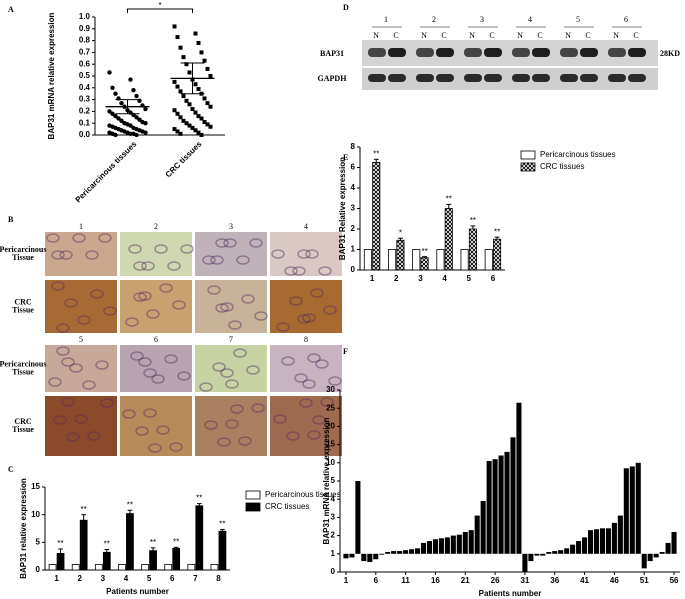 Image resolution: width=685 pixels, height=599 pixels. I want to click on legend-label: Pericarcinous tissues, so click(578, 154).